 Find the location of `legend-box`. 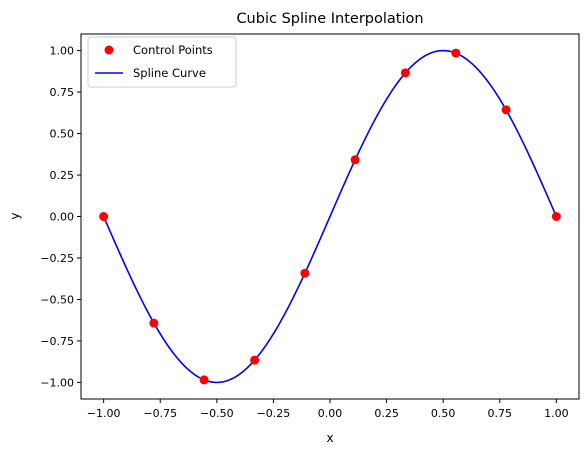

legend-box is located at coordinates (162, 62).